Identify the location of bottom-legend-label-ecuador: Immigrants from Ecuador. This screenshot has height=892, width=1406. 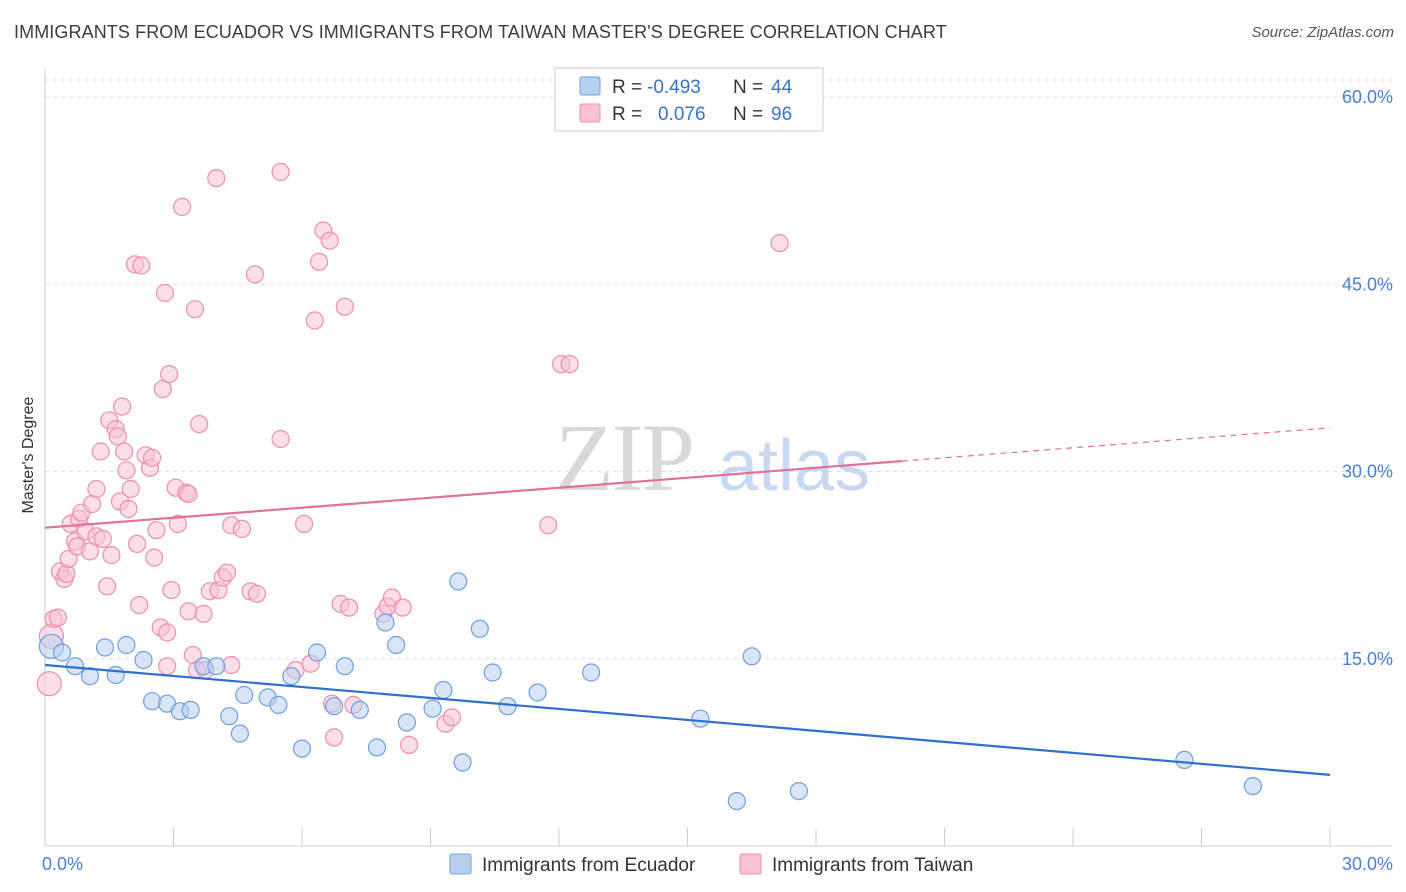
(589, 865).